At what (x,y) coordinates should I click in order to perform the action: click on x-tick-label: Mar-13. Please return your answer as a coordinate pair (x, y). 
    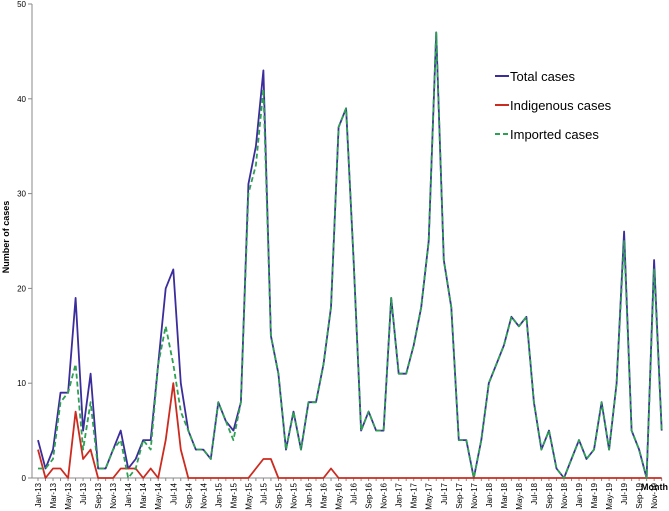
    Looking at the image, I should click on (53, 495).